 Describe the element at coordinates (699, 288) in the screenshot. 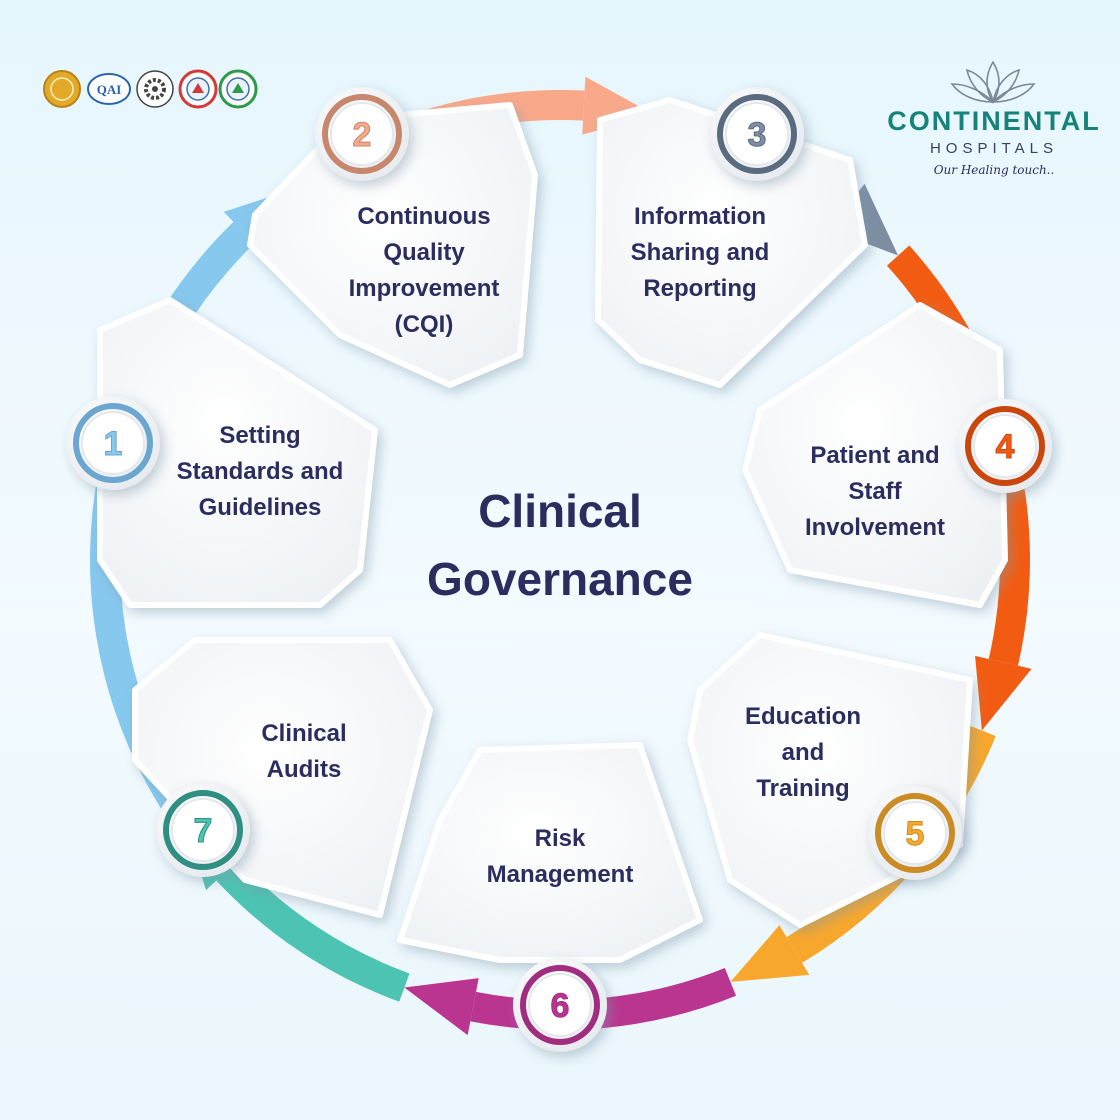

I see `step-label-line: Reporting` at that location.